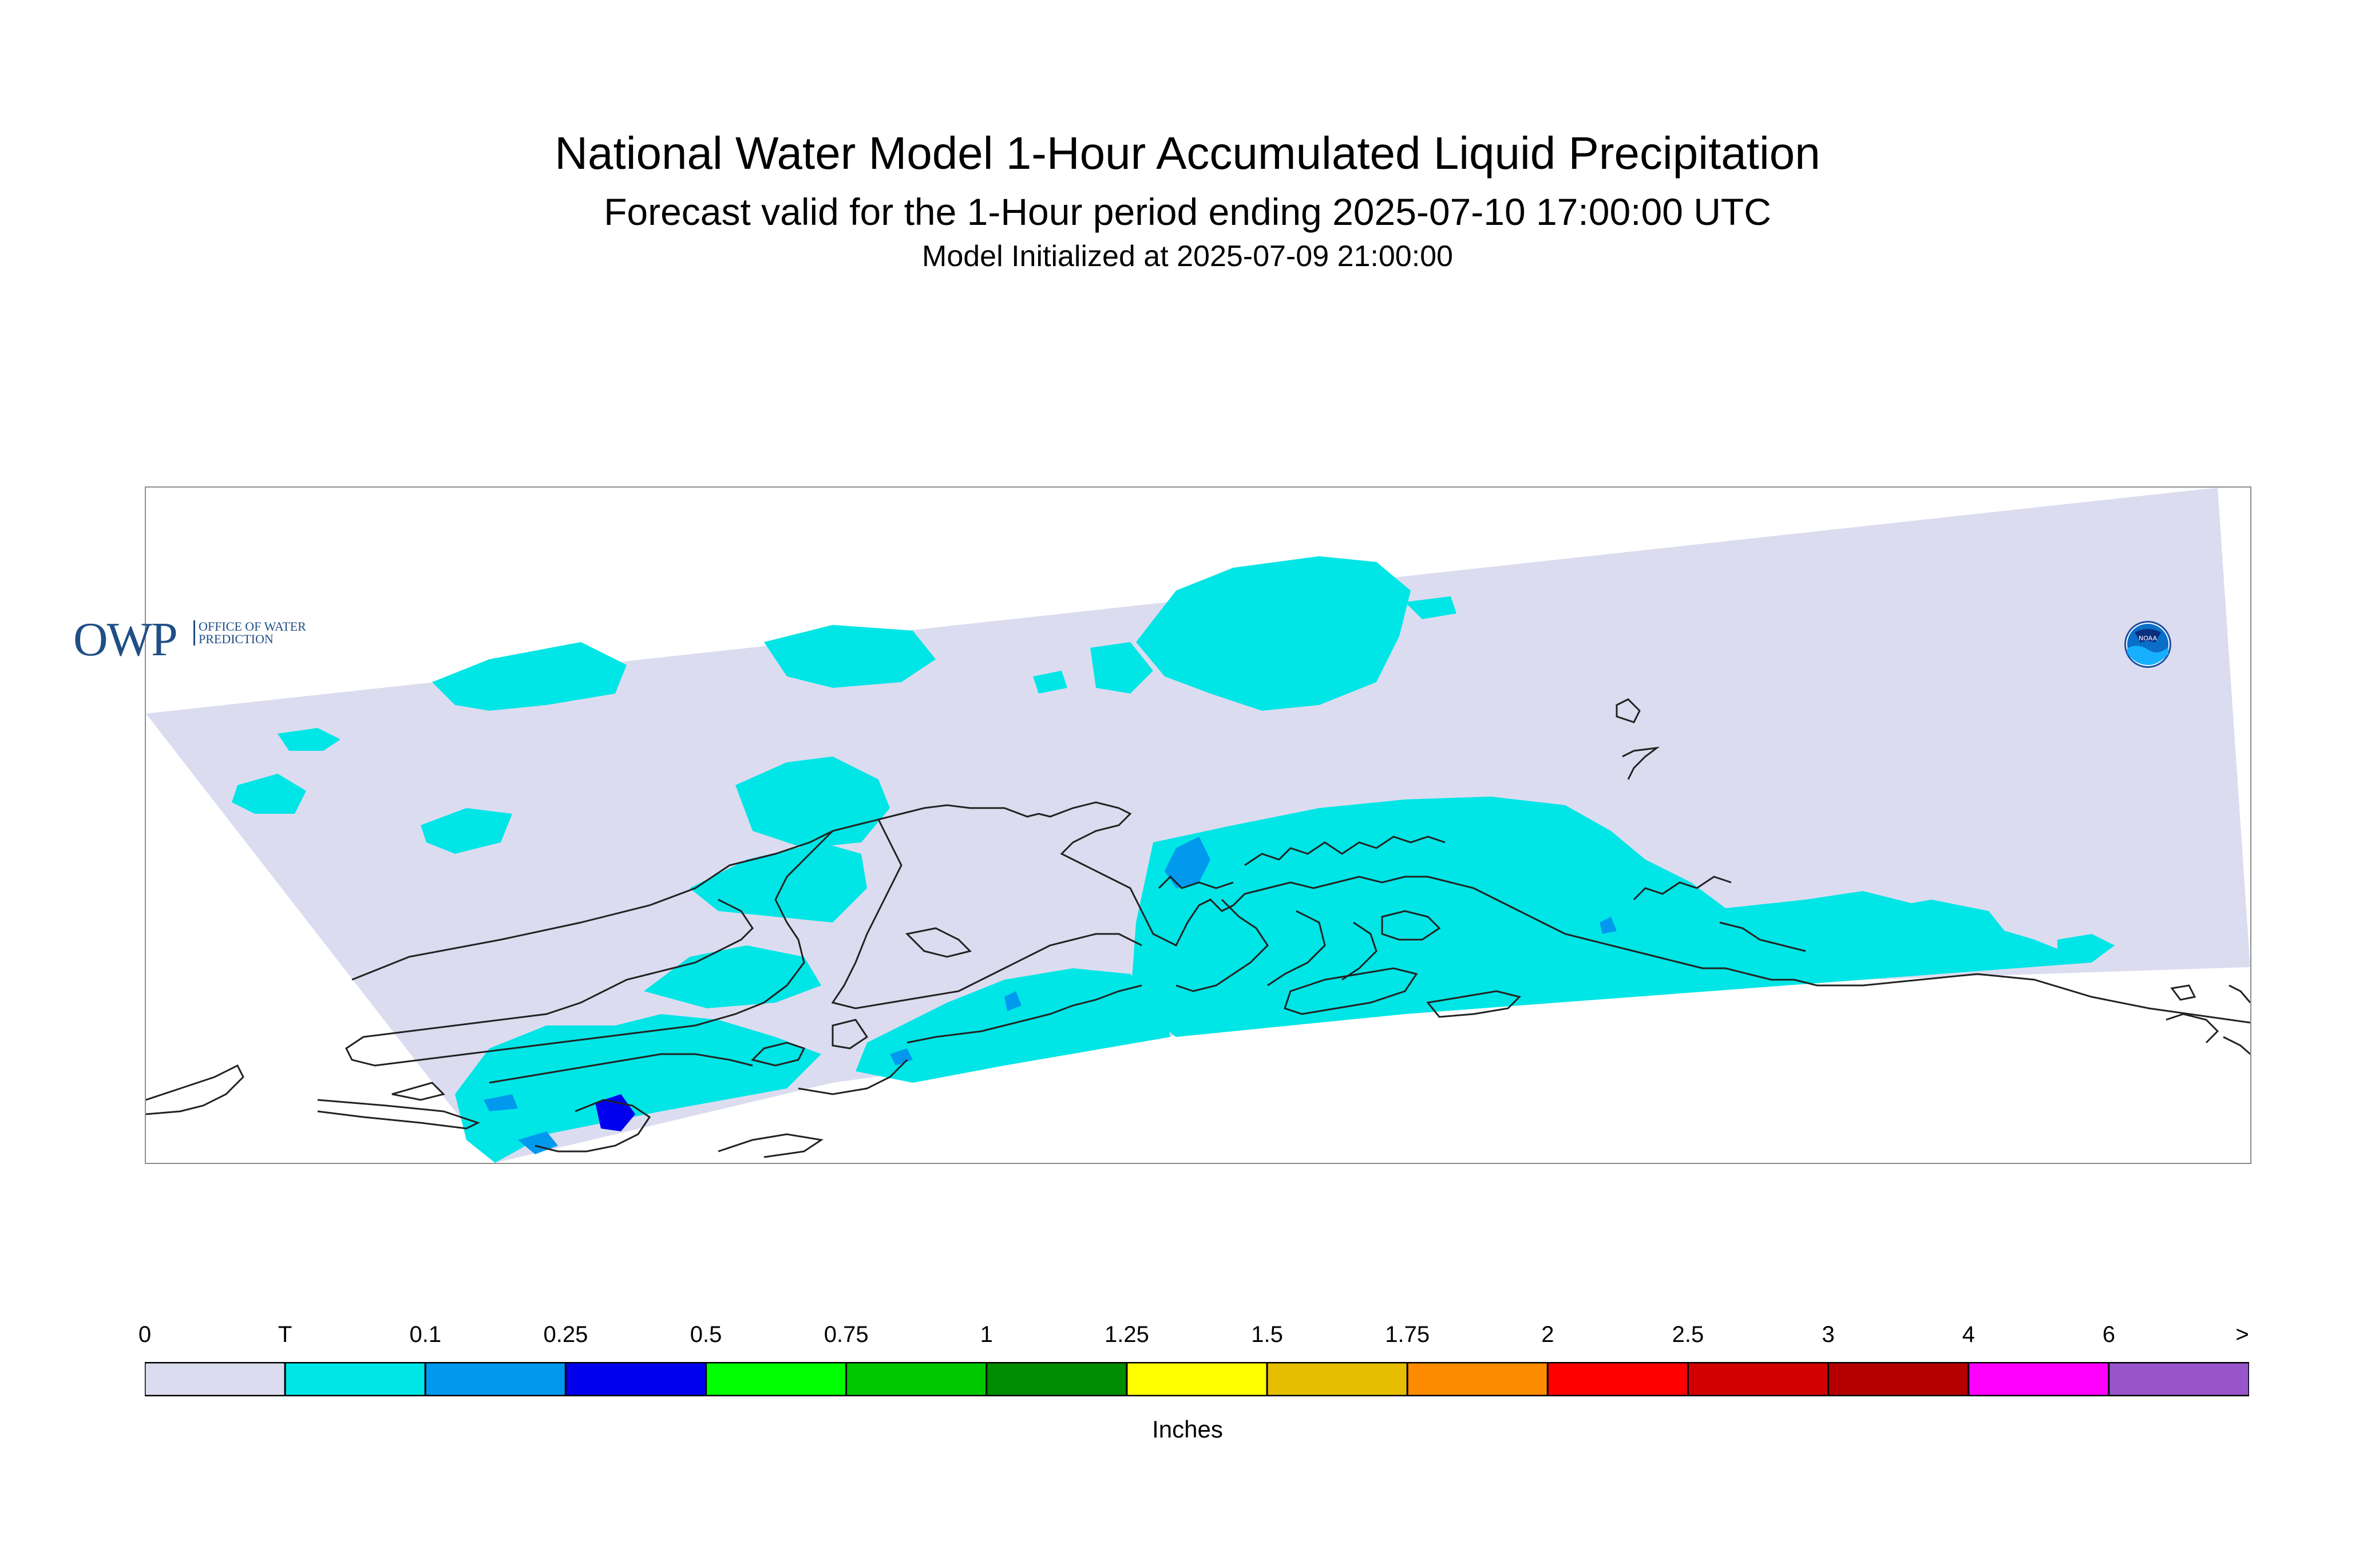 Image resolution: width=2375 pixels, height=1568 pixels. What do you see at coordinates (1688, 1334) in the screenshot?
I see `legend-tick-label: 2.5` at bounding box center [1688, 1334].